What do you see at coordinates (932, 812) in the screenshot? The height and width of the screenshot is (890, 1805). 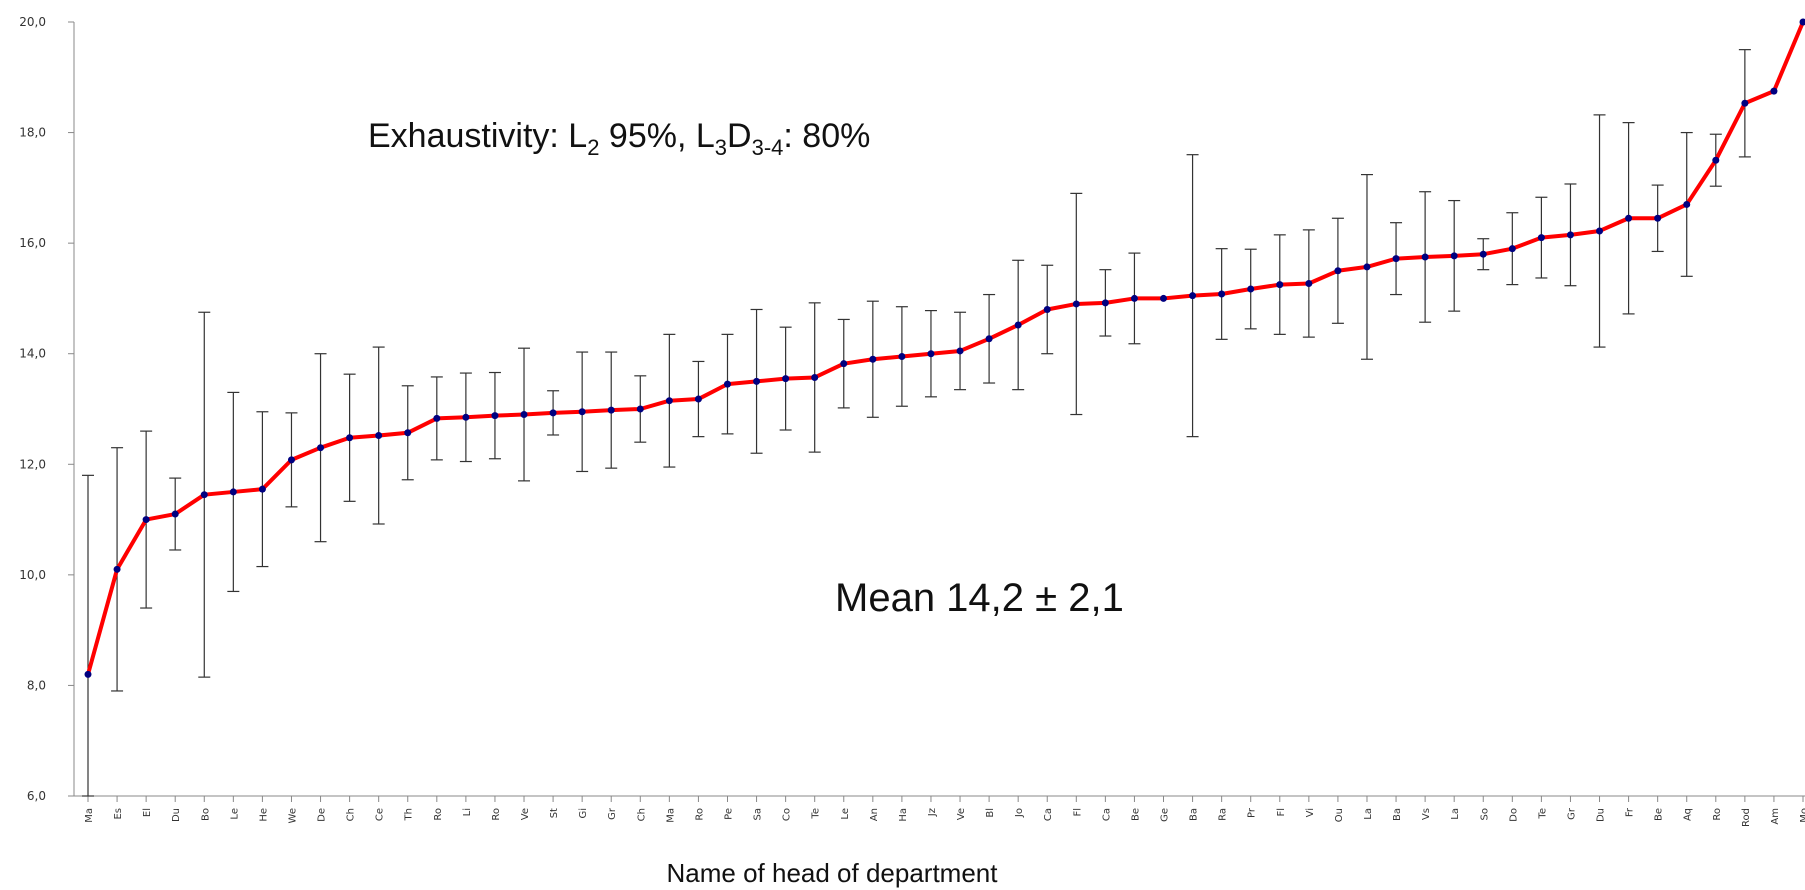 I see `x-tick-label: Jz` at bounding box center [932, 812].